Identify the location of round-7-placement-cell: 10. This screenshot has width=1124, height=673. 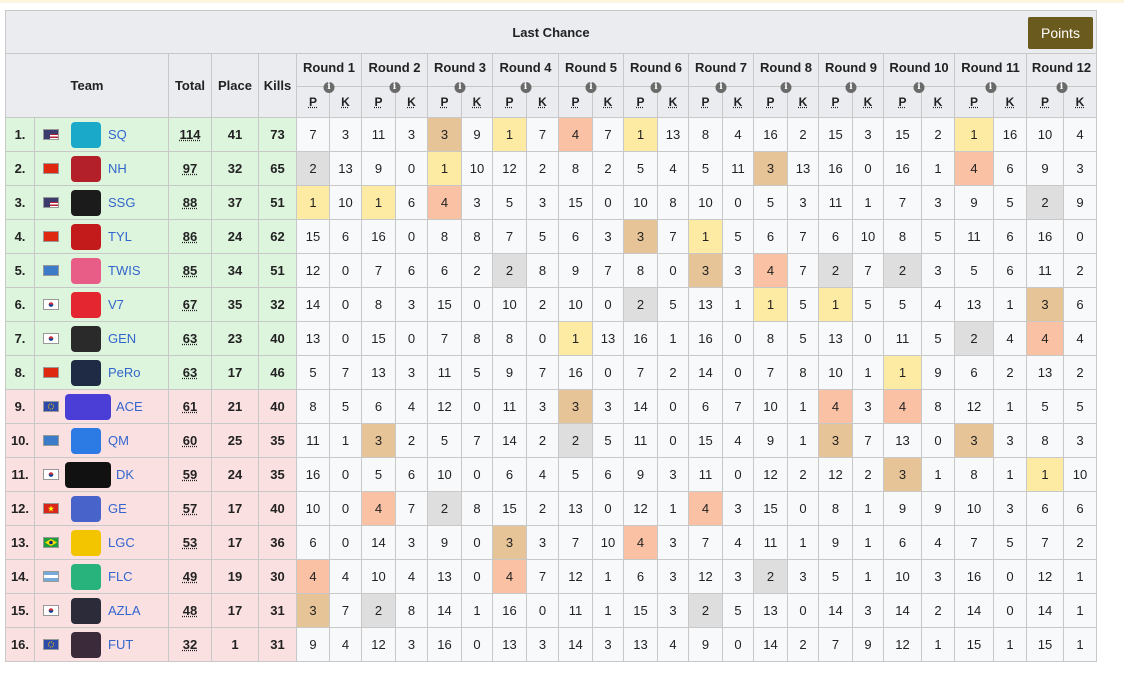
(705, 202).